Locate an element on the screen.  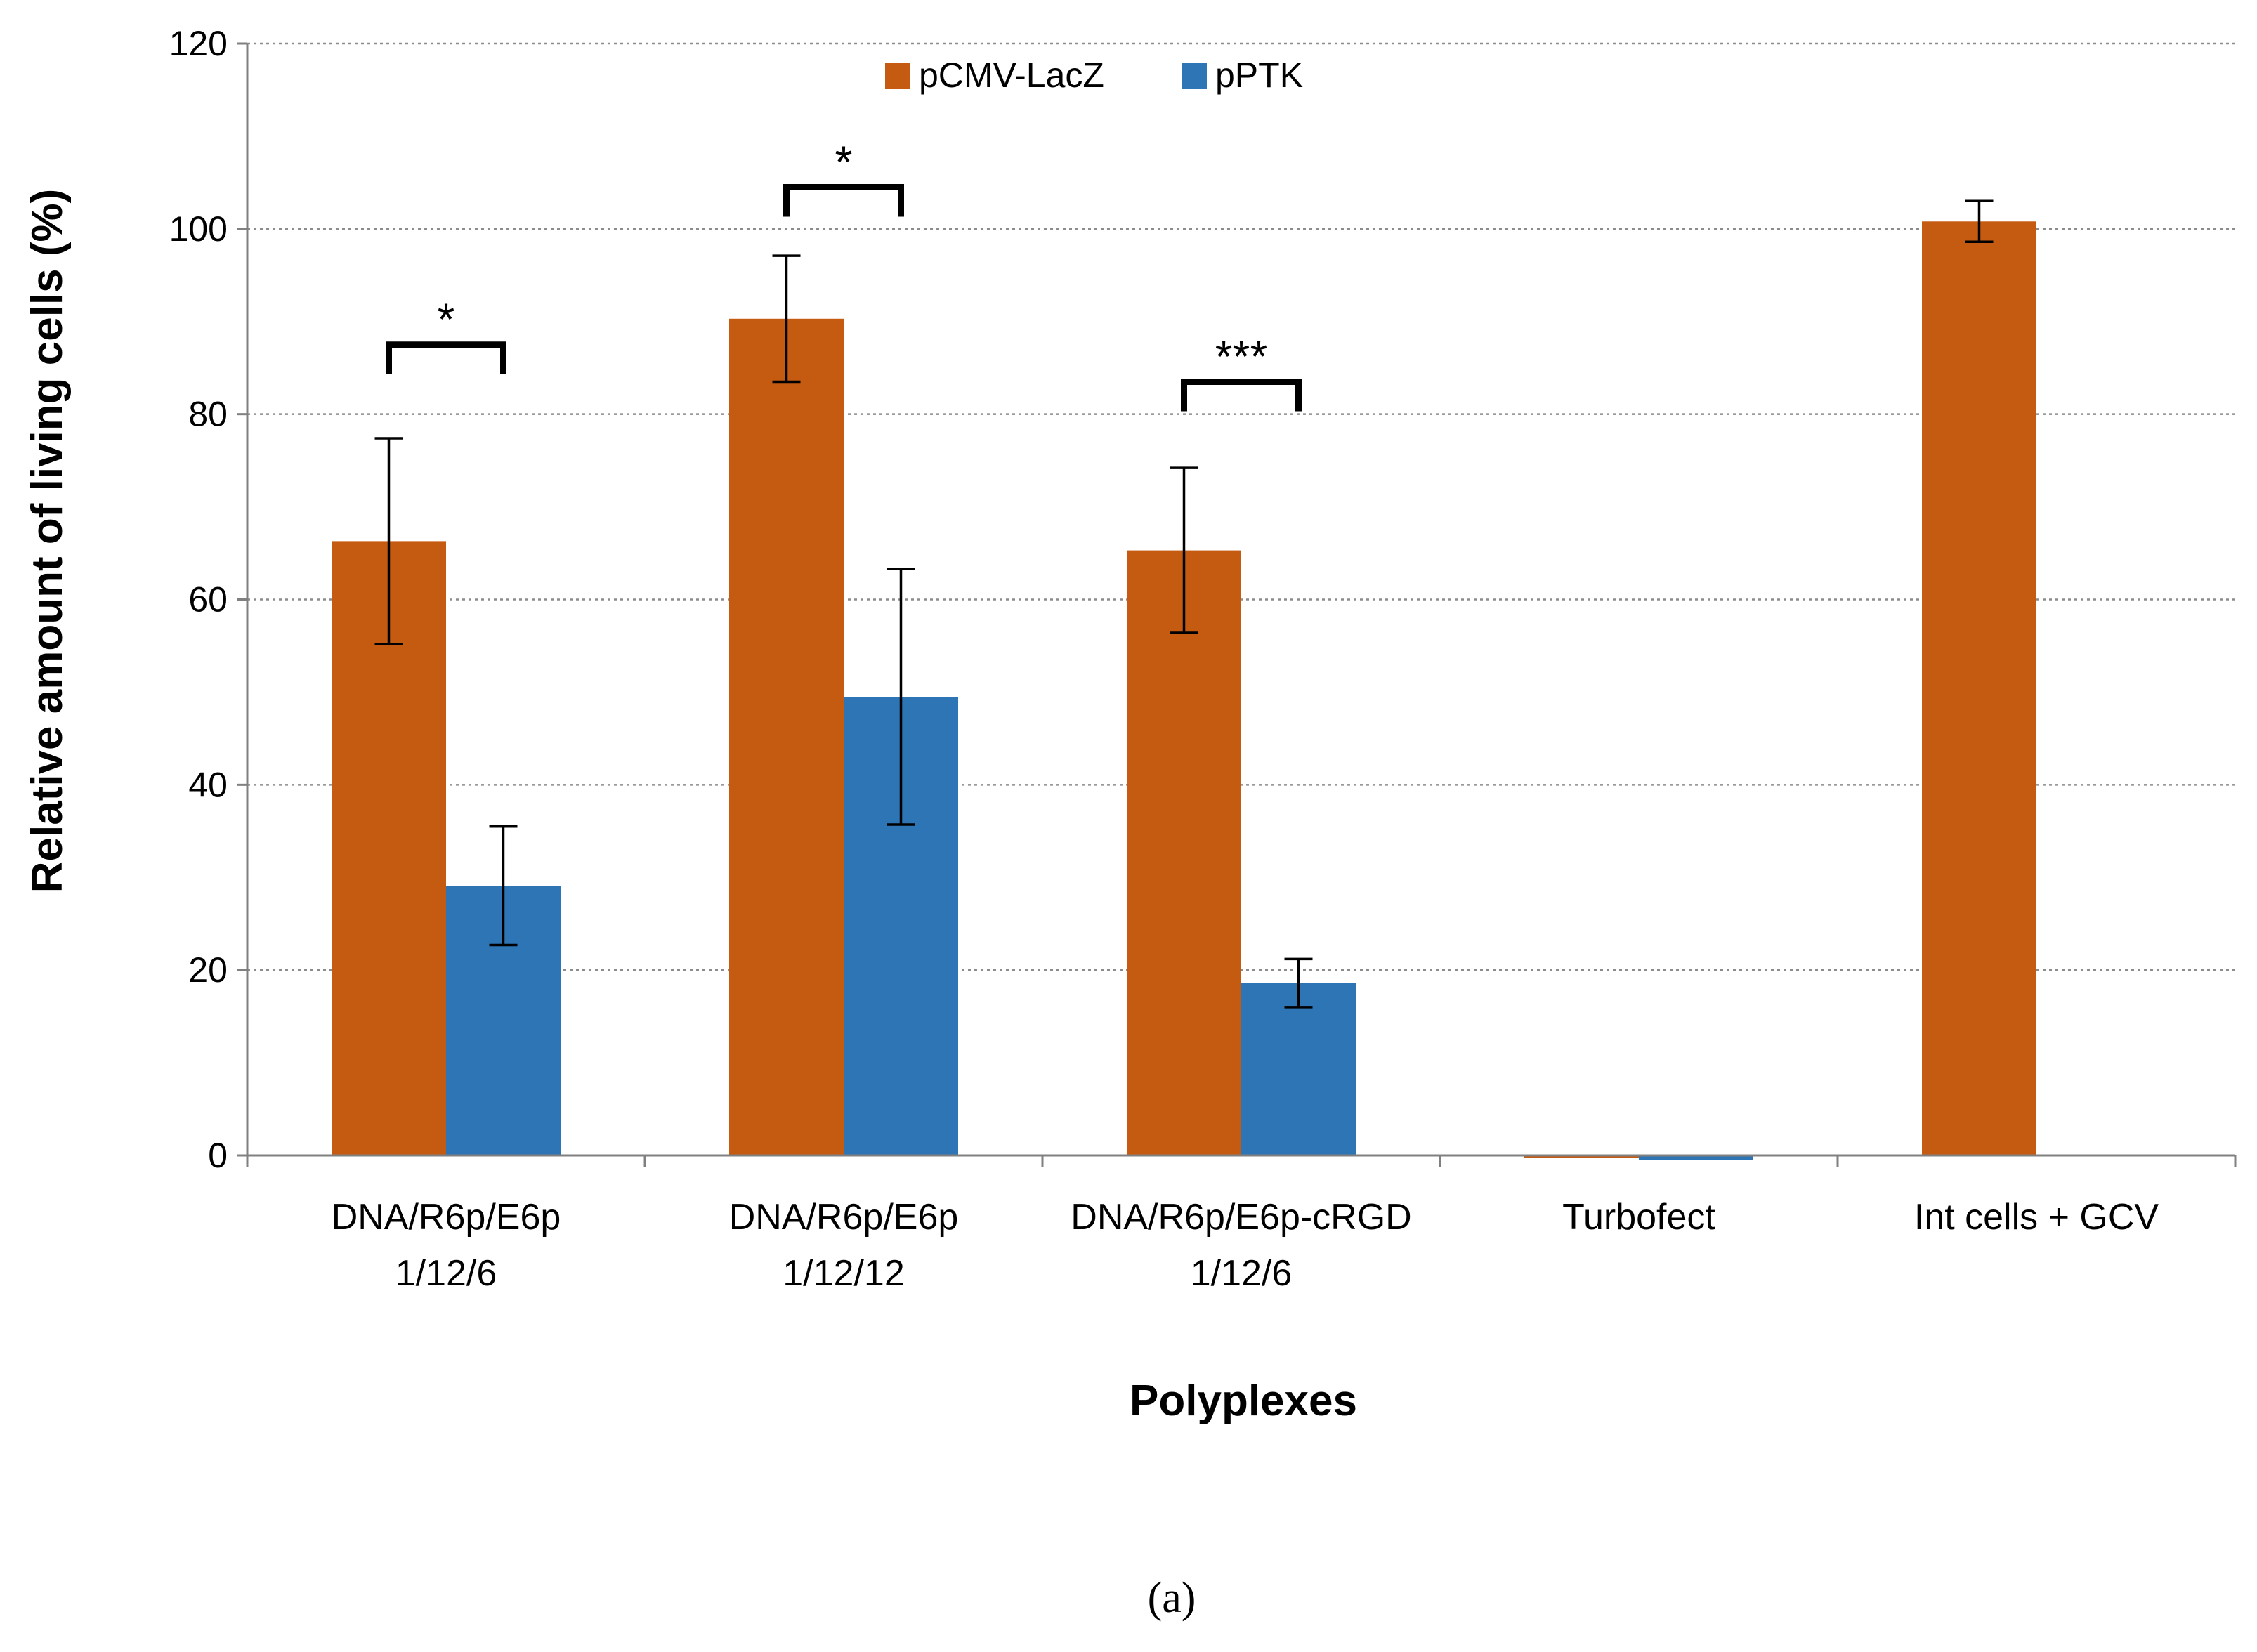
legend: pCMV-LacZ pPTK is located at coordinates (1094, 75).